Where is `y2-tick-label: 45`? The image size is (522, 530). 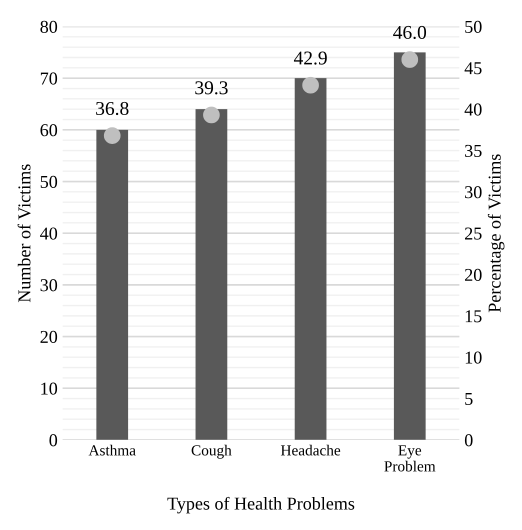
y2-tick-label: 45 is located at coordinates (473, 68).